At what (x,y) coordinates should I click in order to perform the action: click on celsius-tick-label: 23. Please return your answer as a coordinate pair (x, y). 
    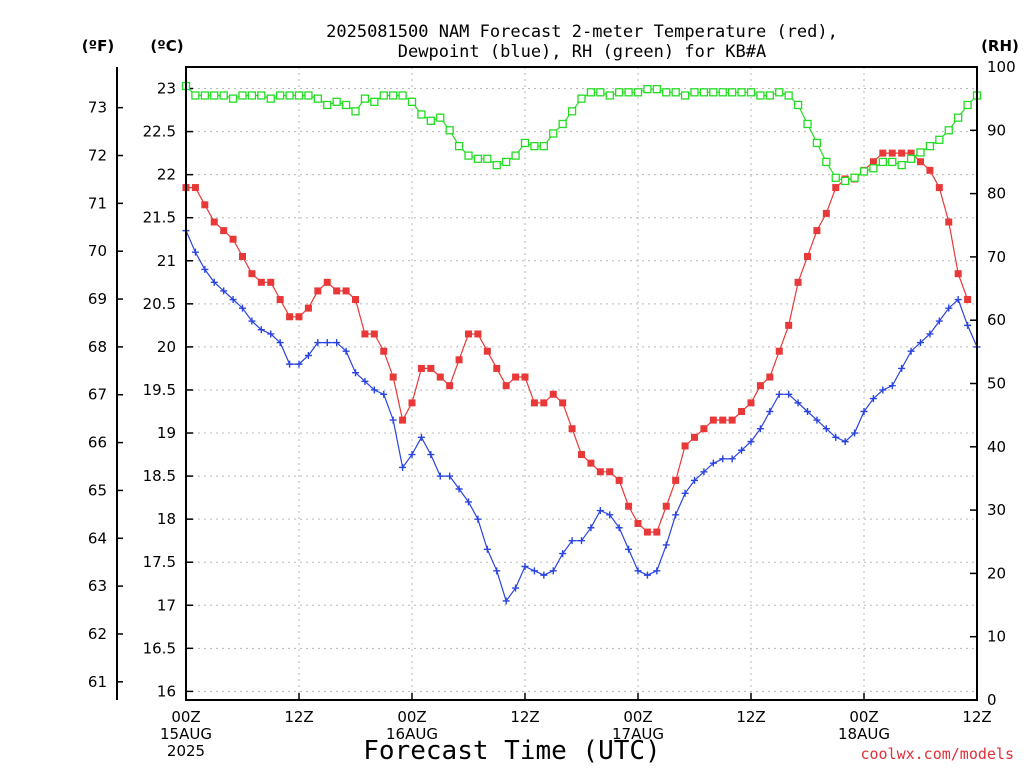
    Looking at the image, I should click on (166, 89).